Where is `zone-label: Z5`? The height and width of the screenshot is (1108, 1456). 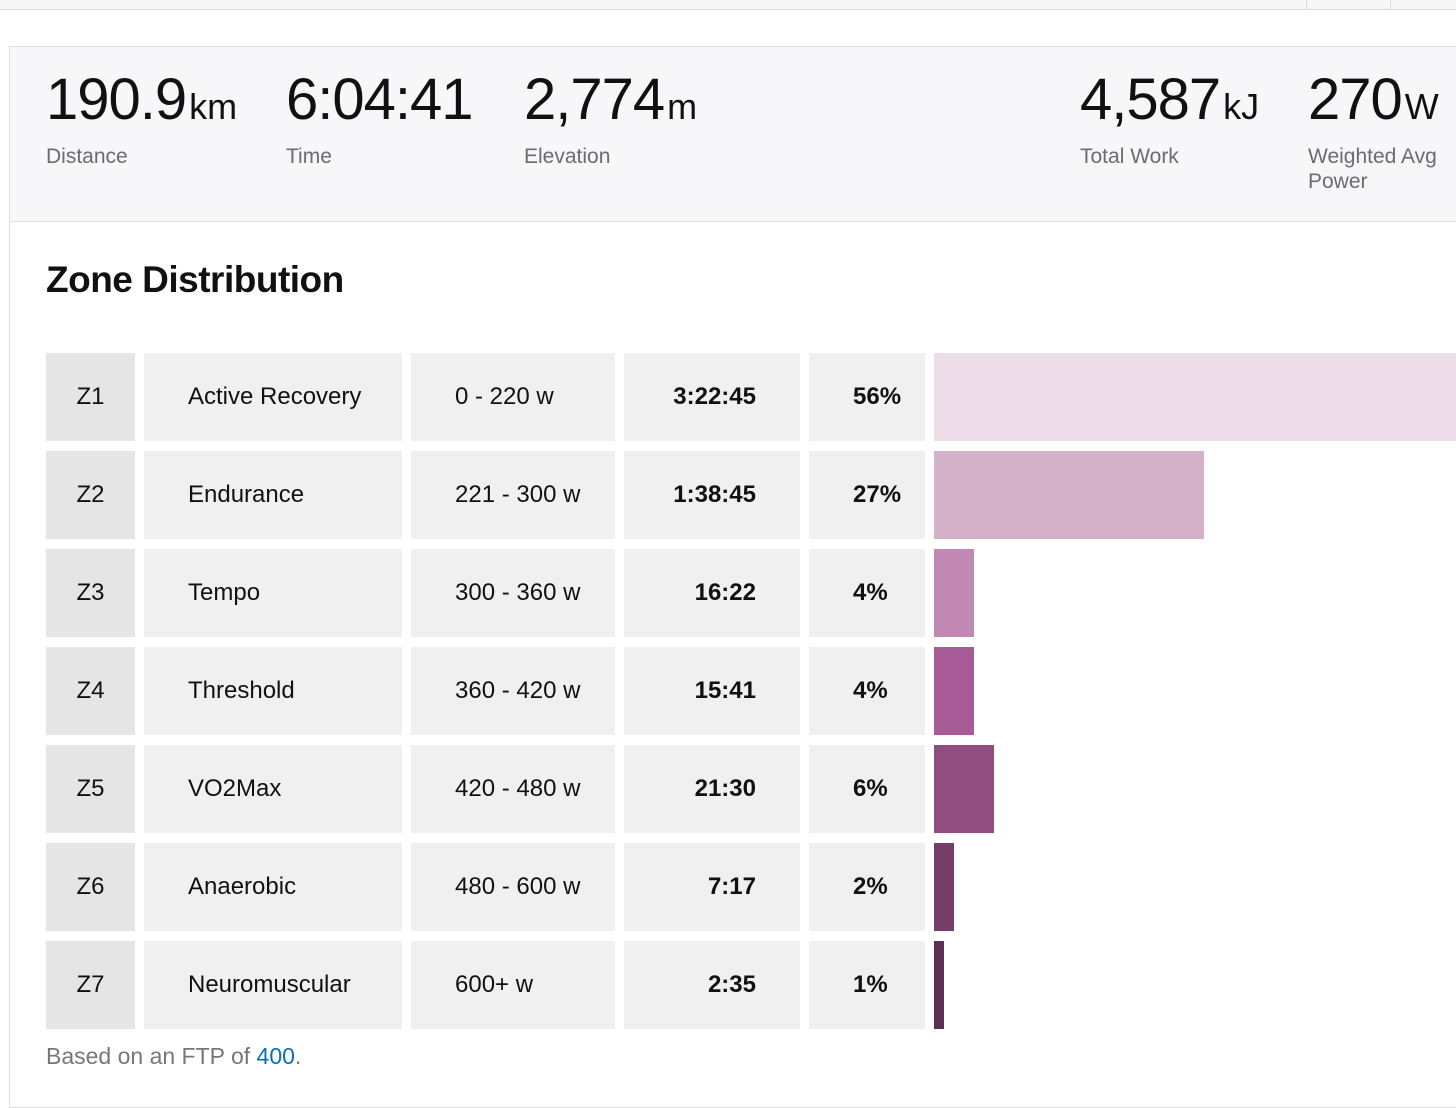
zone-label: Z5 is located at coordinates (90, 789).